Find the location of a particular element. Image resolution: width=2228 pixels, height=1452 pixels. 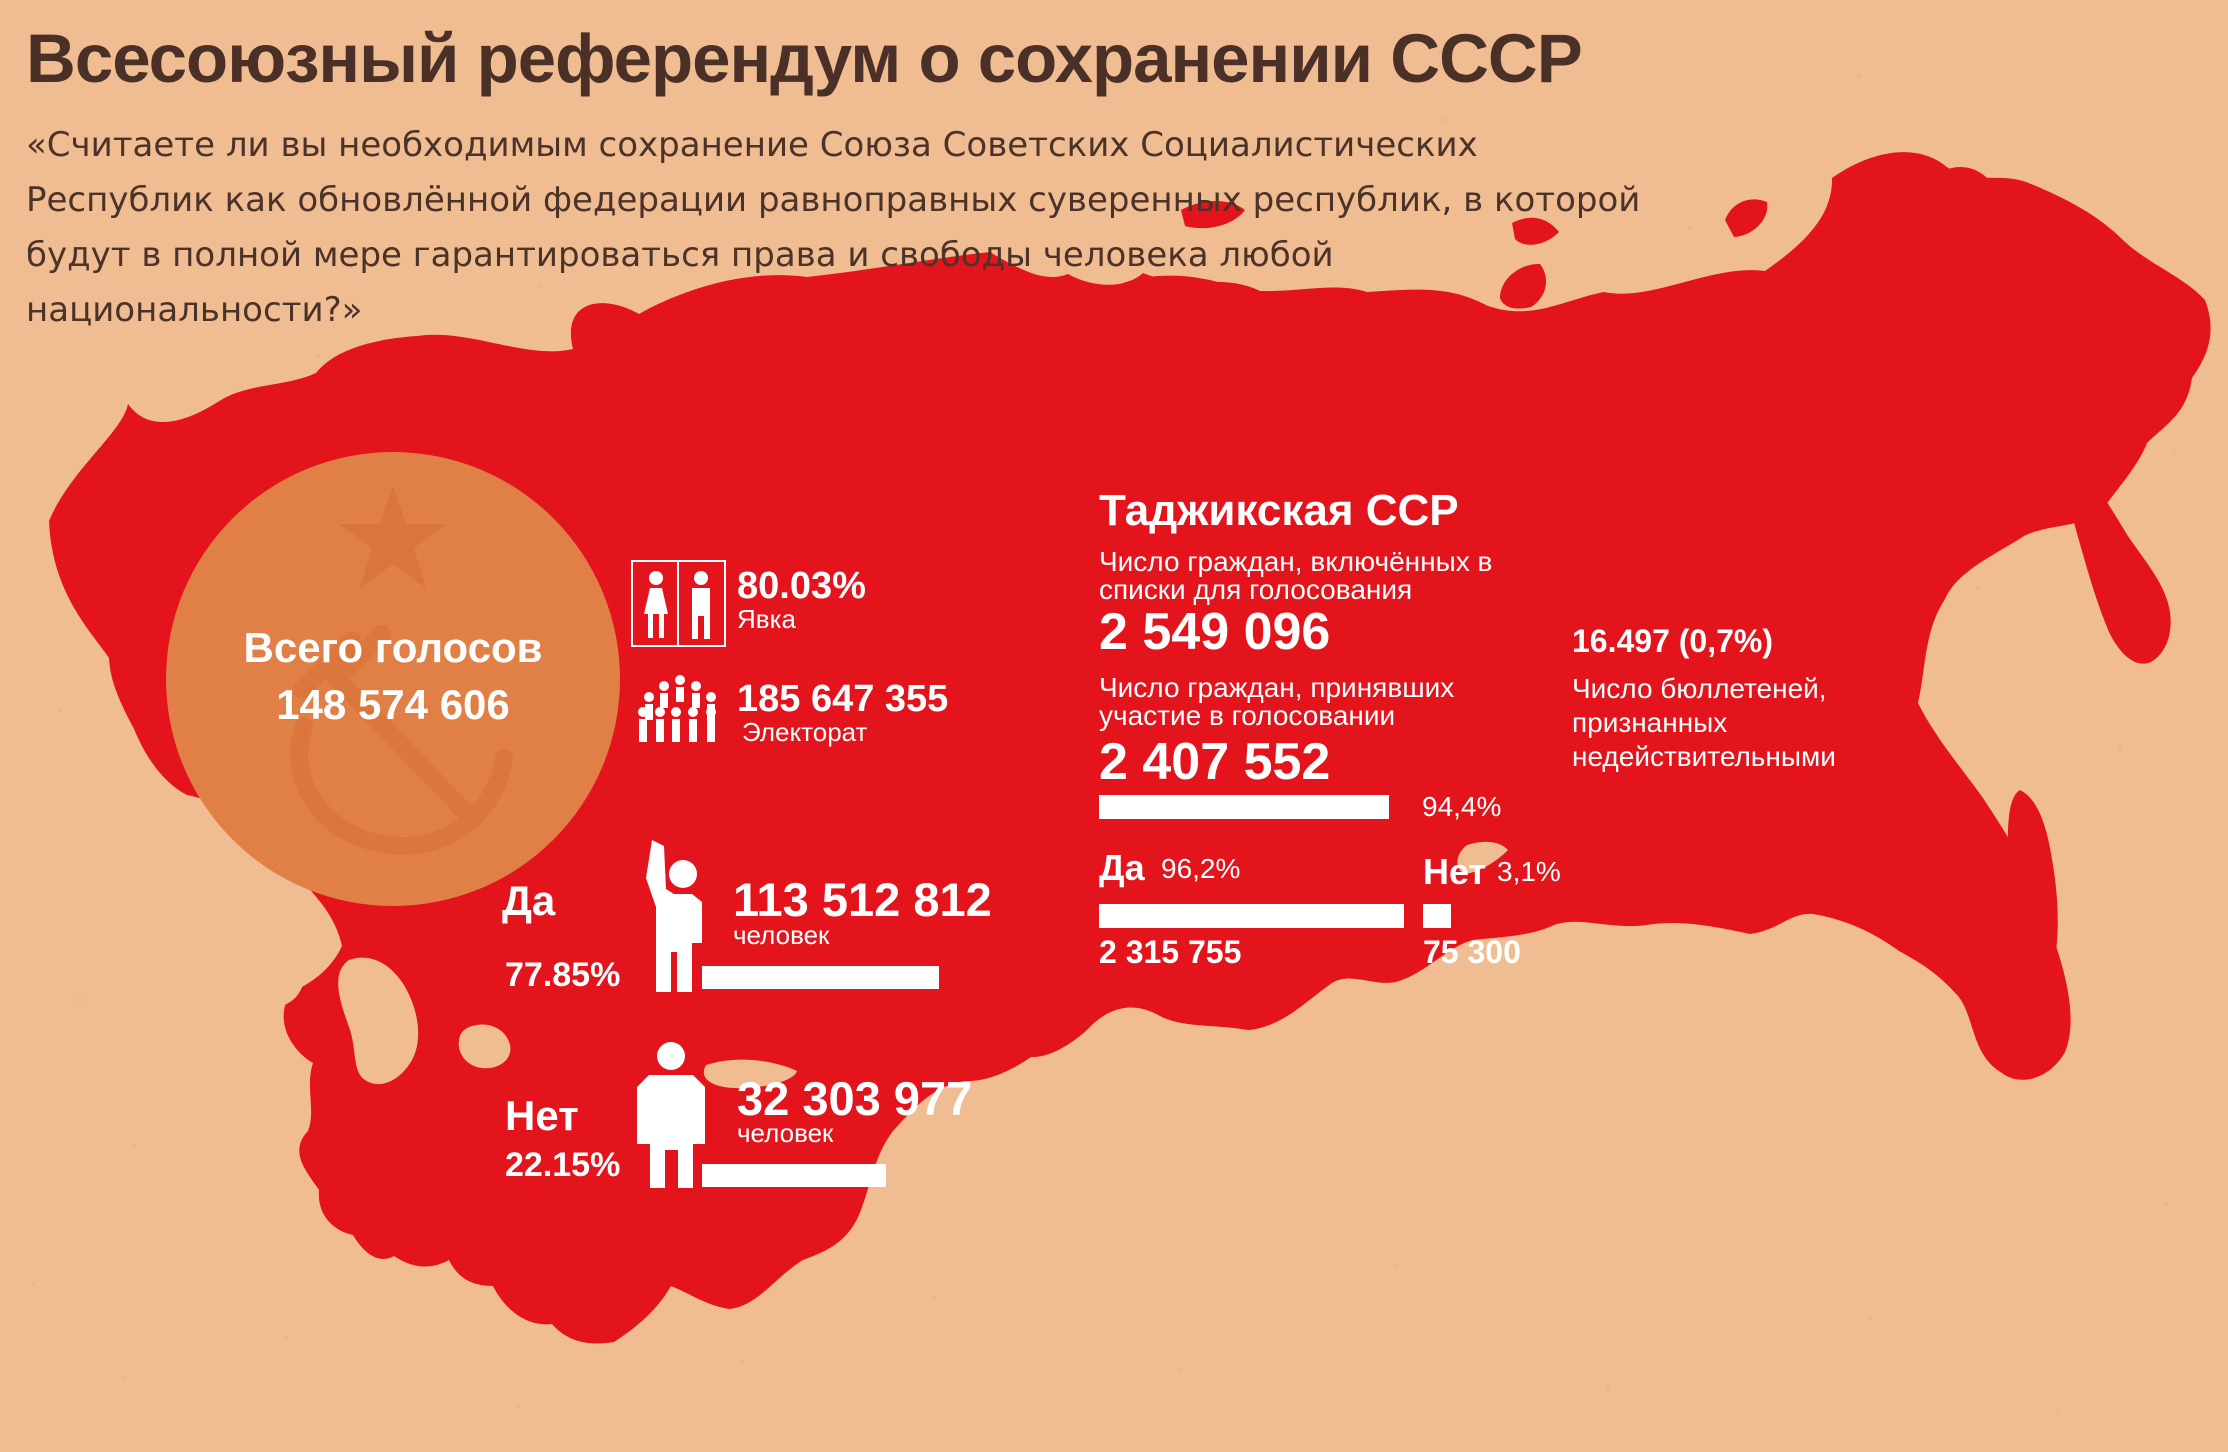

page-title: Всесоюзный референдум о сохранении СССР is located at coordinates (804, 58).